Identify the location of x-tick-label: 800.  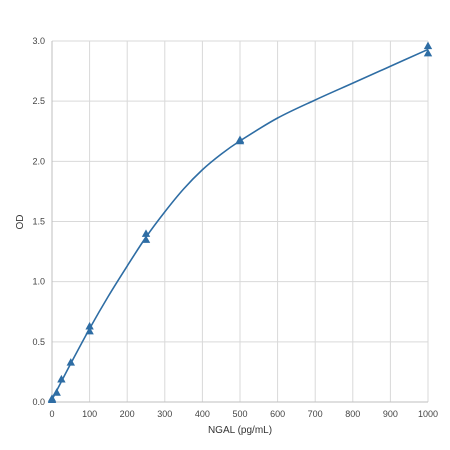
(352, 414).